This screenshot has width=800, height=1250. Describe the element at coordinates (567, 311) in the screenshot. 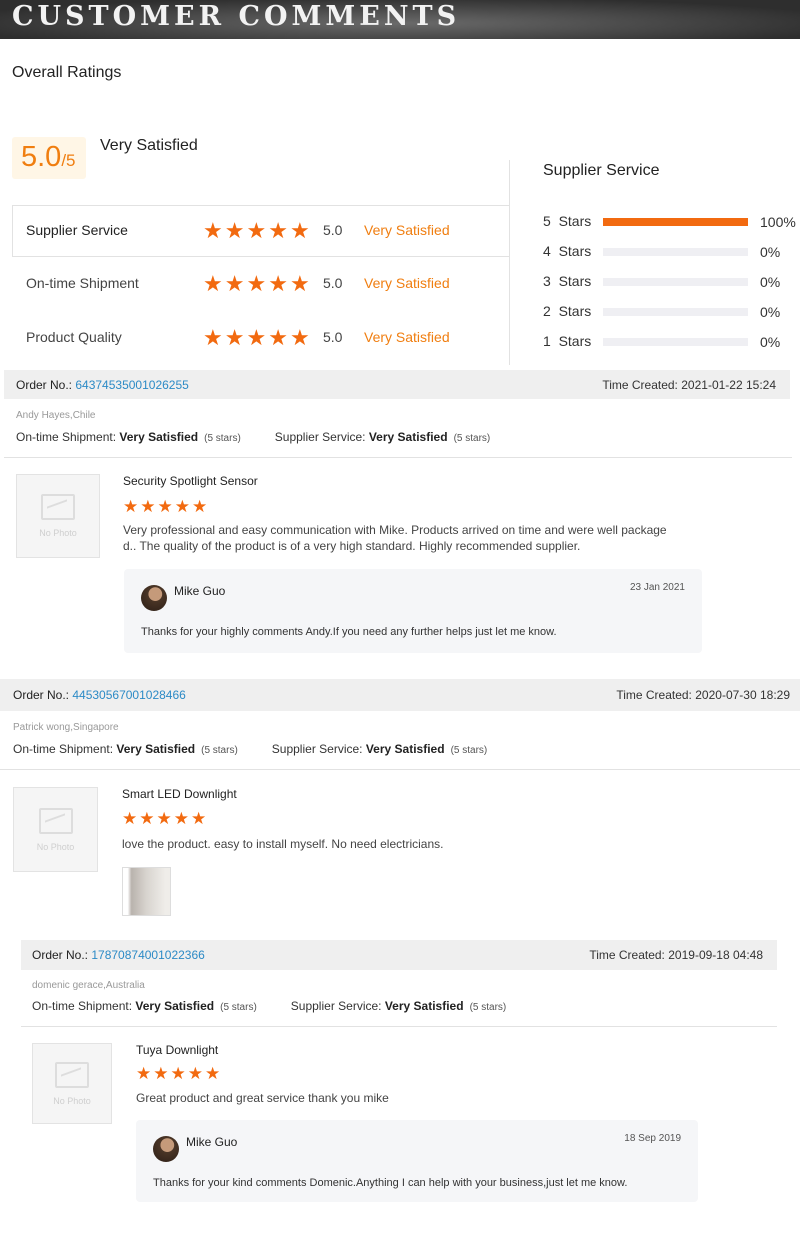

I see `distribution-label: 2 Stars` at that location.